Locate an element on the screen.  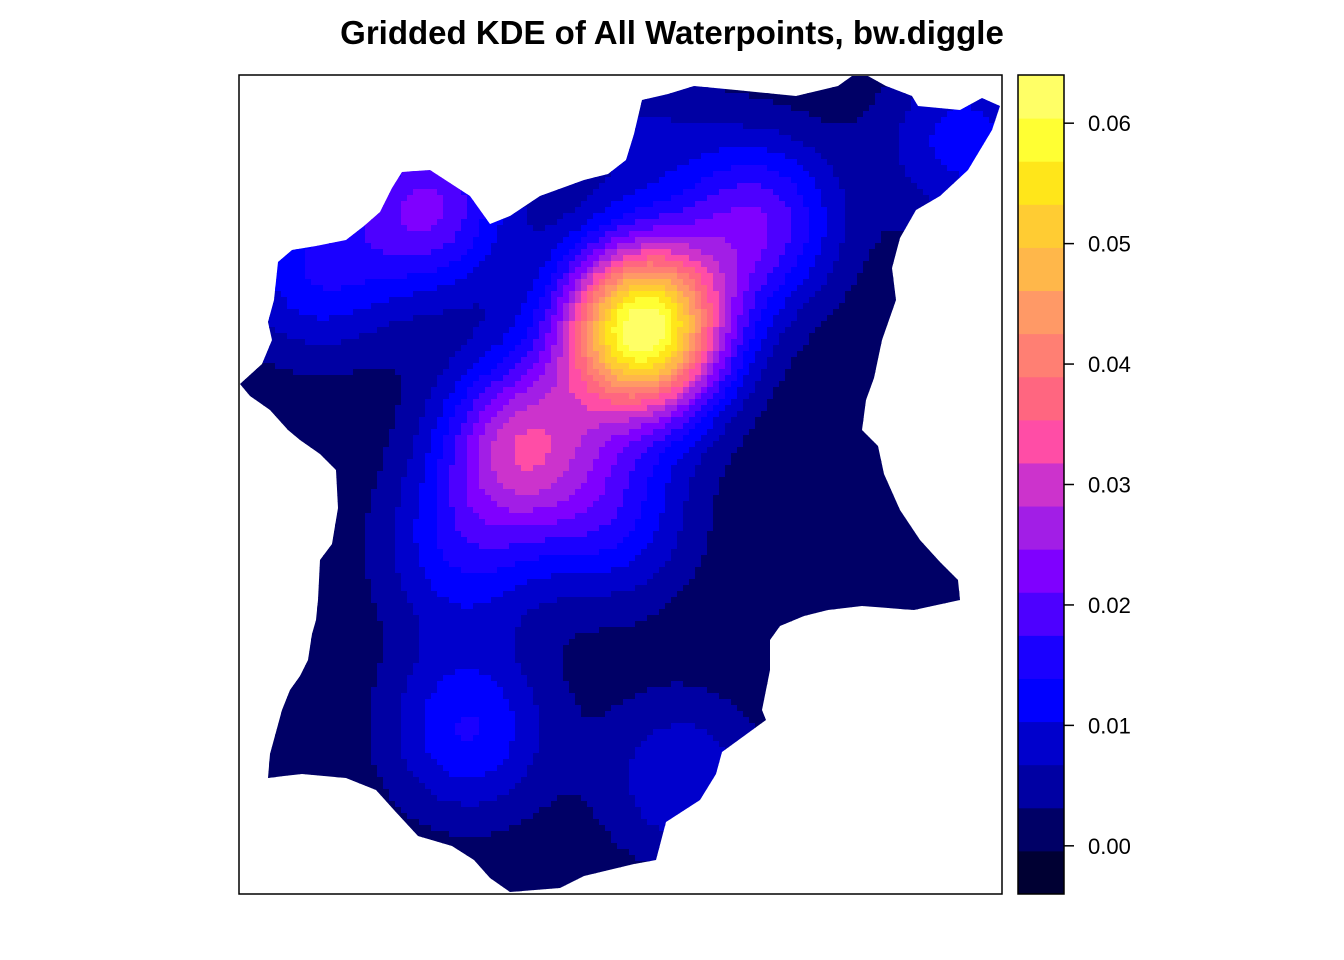
colorbar-tick-label: 0.01 is located at coordinates (1109, 725).